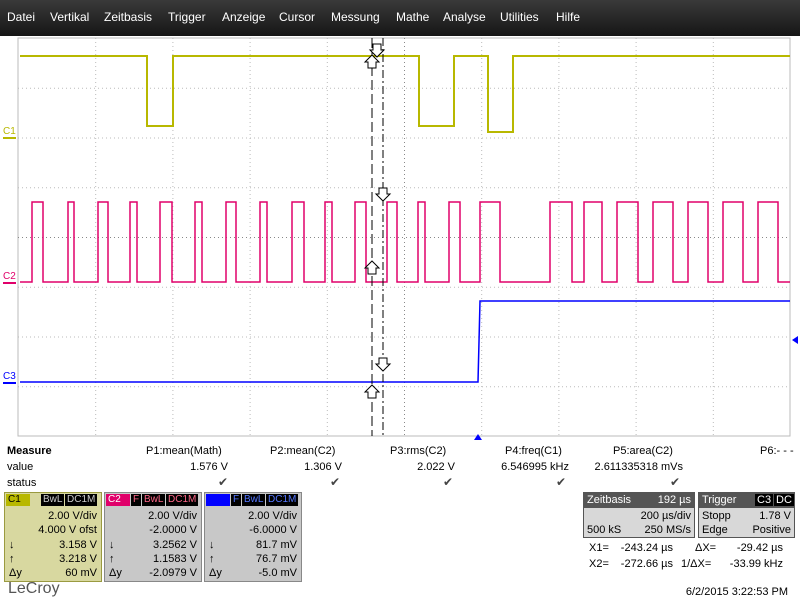 The image size is (800, 600). What do you see at coordinates (638, 467) in the screenshot?
I see `param-p5-value: 2.611335318 mVs` at bounding box center [638, 467].